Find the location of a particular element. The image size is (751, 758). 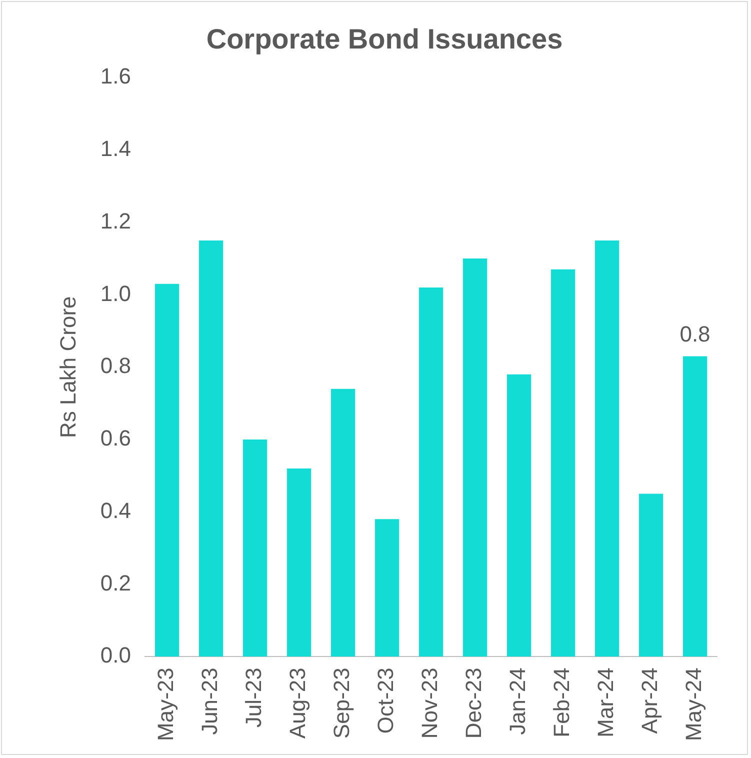

y-tick-label: 1.4 is located at coordinates (115, 149).